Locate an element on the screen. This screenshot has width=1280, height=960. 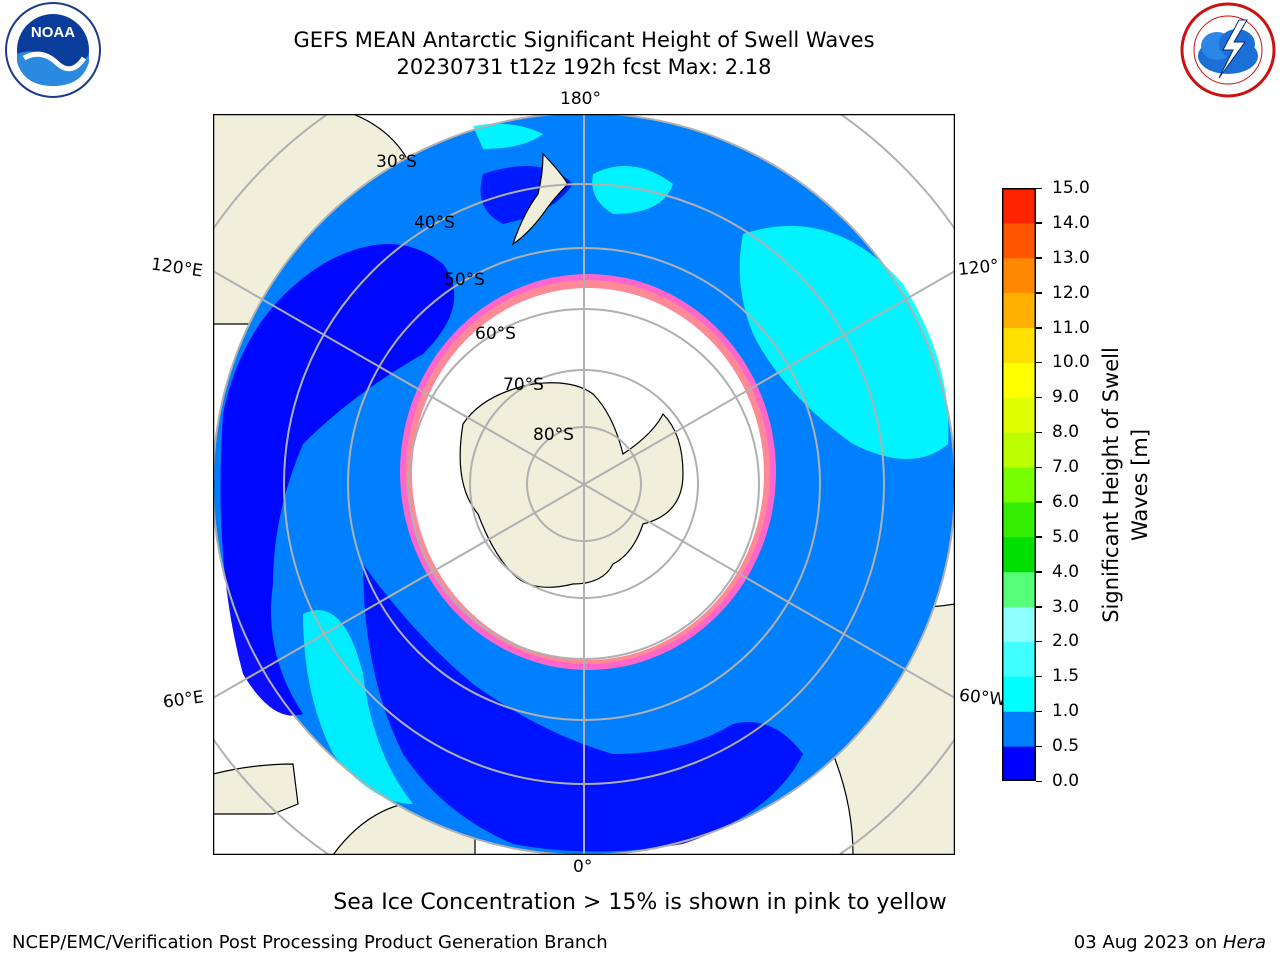
lat-label-30s: 30°S is located at coordinates (396, 162).